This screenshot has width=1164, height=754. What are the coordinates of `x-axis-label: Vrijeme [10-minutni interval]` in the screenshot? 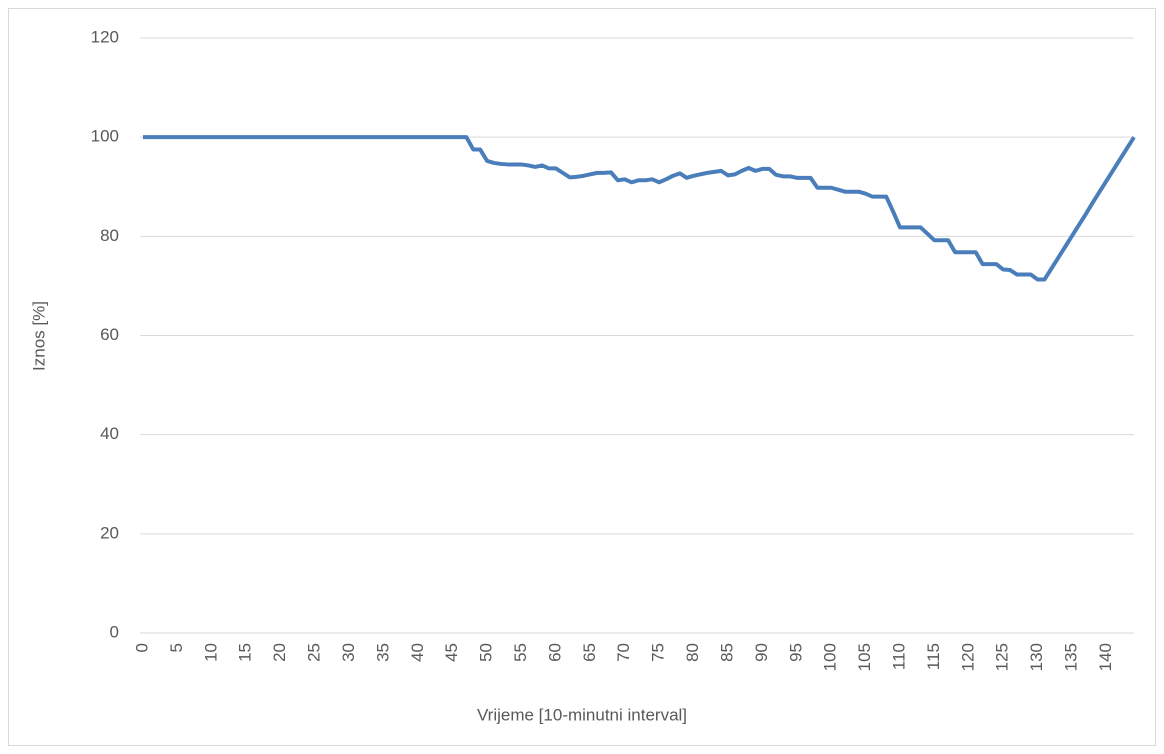 It's located at (582, 714).